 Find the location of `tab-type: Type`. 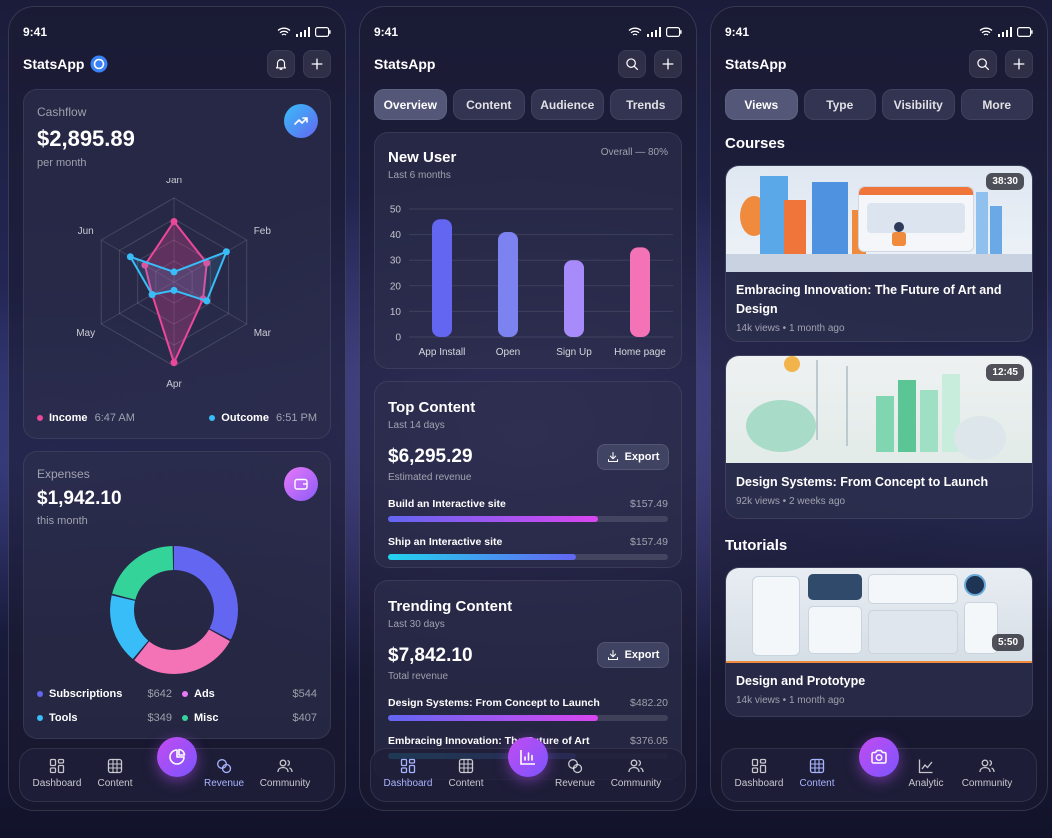

tab-type: Type is located at coordinates (839, 104).